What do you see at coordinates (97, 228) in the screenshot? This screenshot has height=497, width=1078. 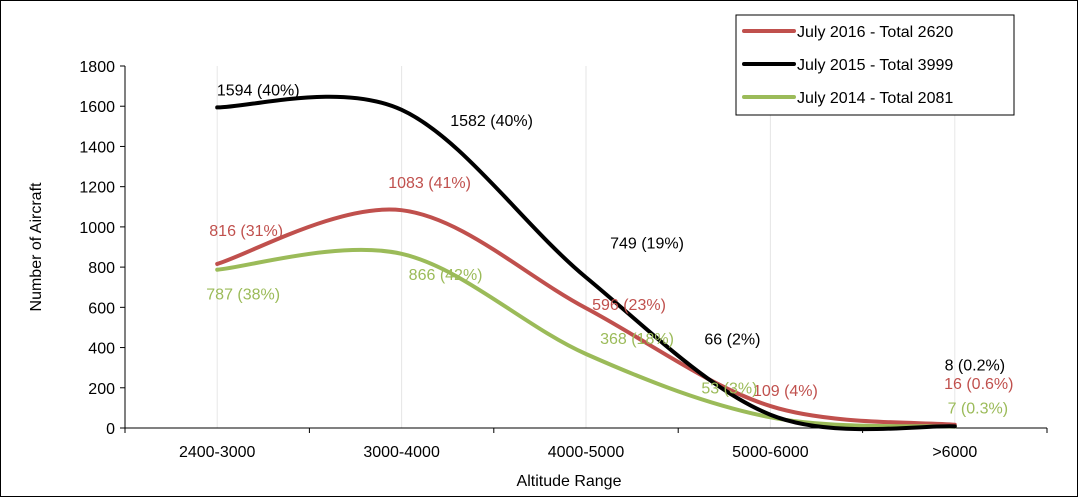 I see `y-tick-label: 1000` at bounding box center [97, 228].